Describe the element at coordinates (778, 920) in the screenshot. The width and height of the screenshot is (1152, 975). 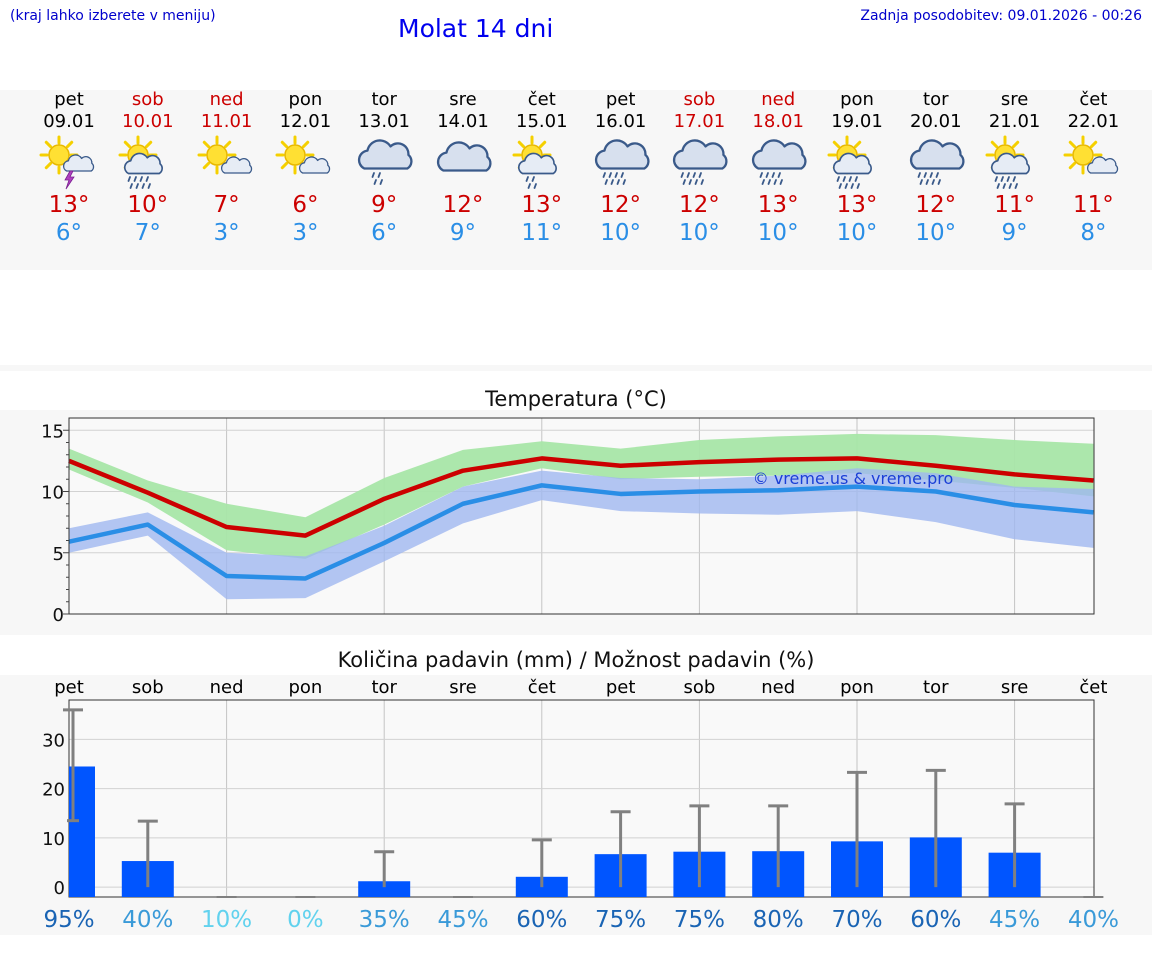
I see `precipitation-probability: 80%` at that location.